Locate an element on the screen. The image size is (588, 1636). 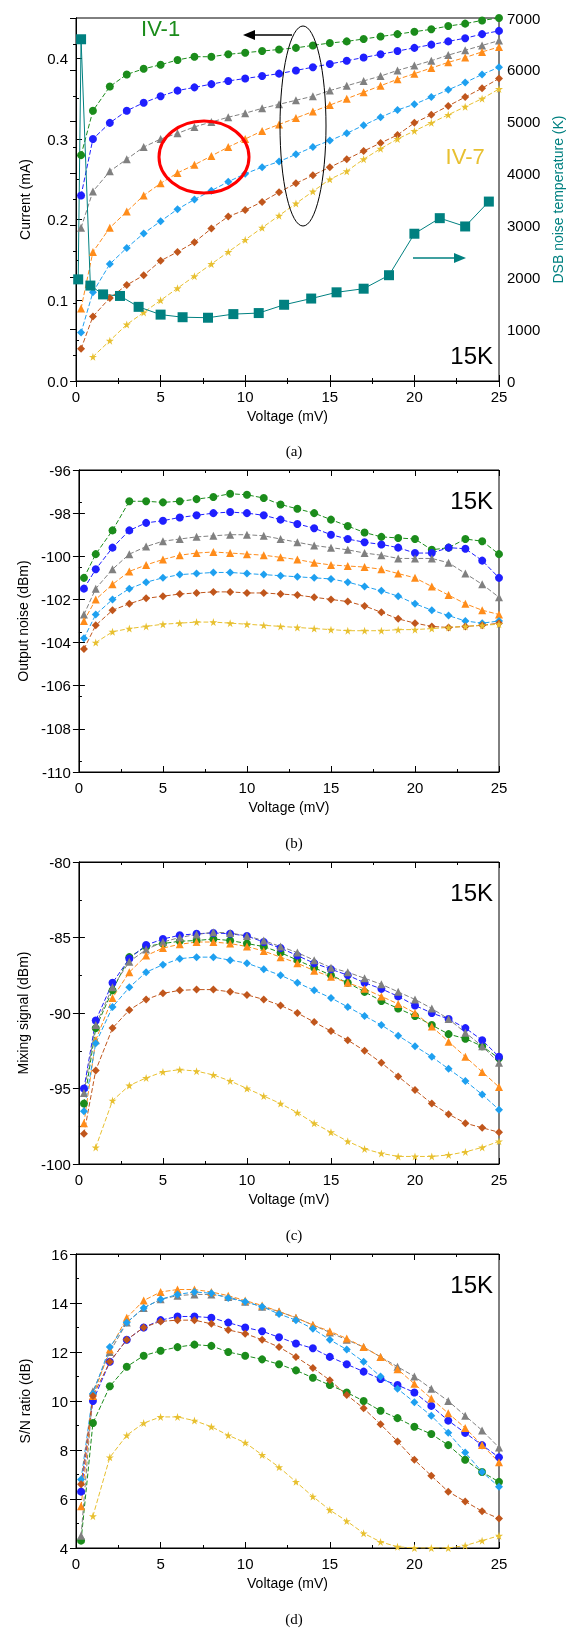
y-tick-label: -102 is located at coordinates (55, 599).